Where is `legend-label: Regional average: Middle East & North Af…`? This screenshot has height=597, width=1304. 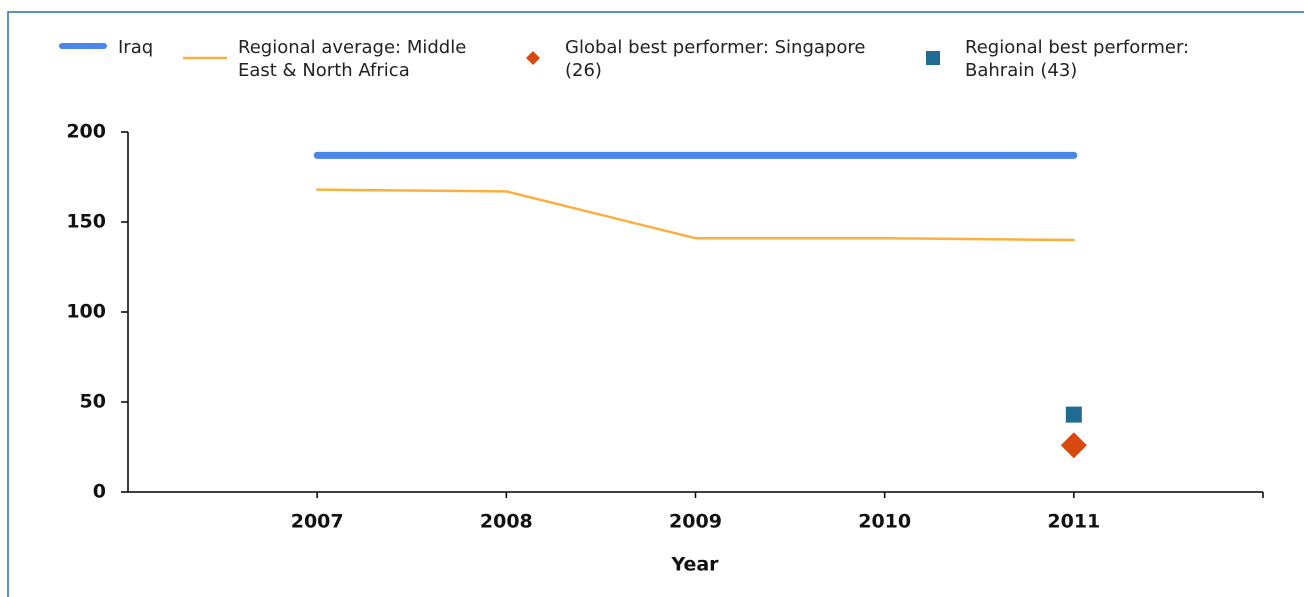
legend-label: Regional average: Middle East & North Af… is located at coordinates (352, 59).